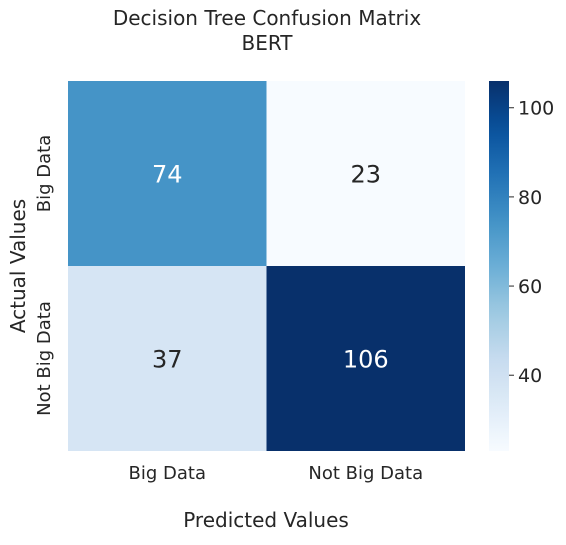 The width and height of the screenshot is (566, 545). Describe the element at coordinates (365, 473) in the screenshot. I see `x-tick-label: Not Big Data` at that location.